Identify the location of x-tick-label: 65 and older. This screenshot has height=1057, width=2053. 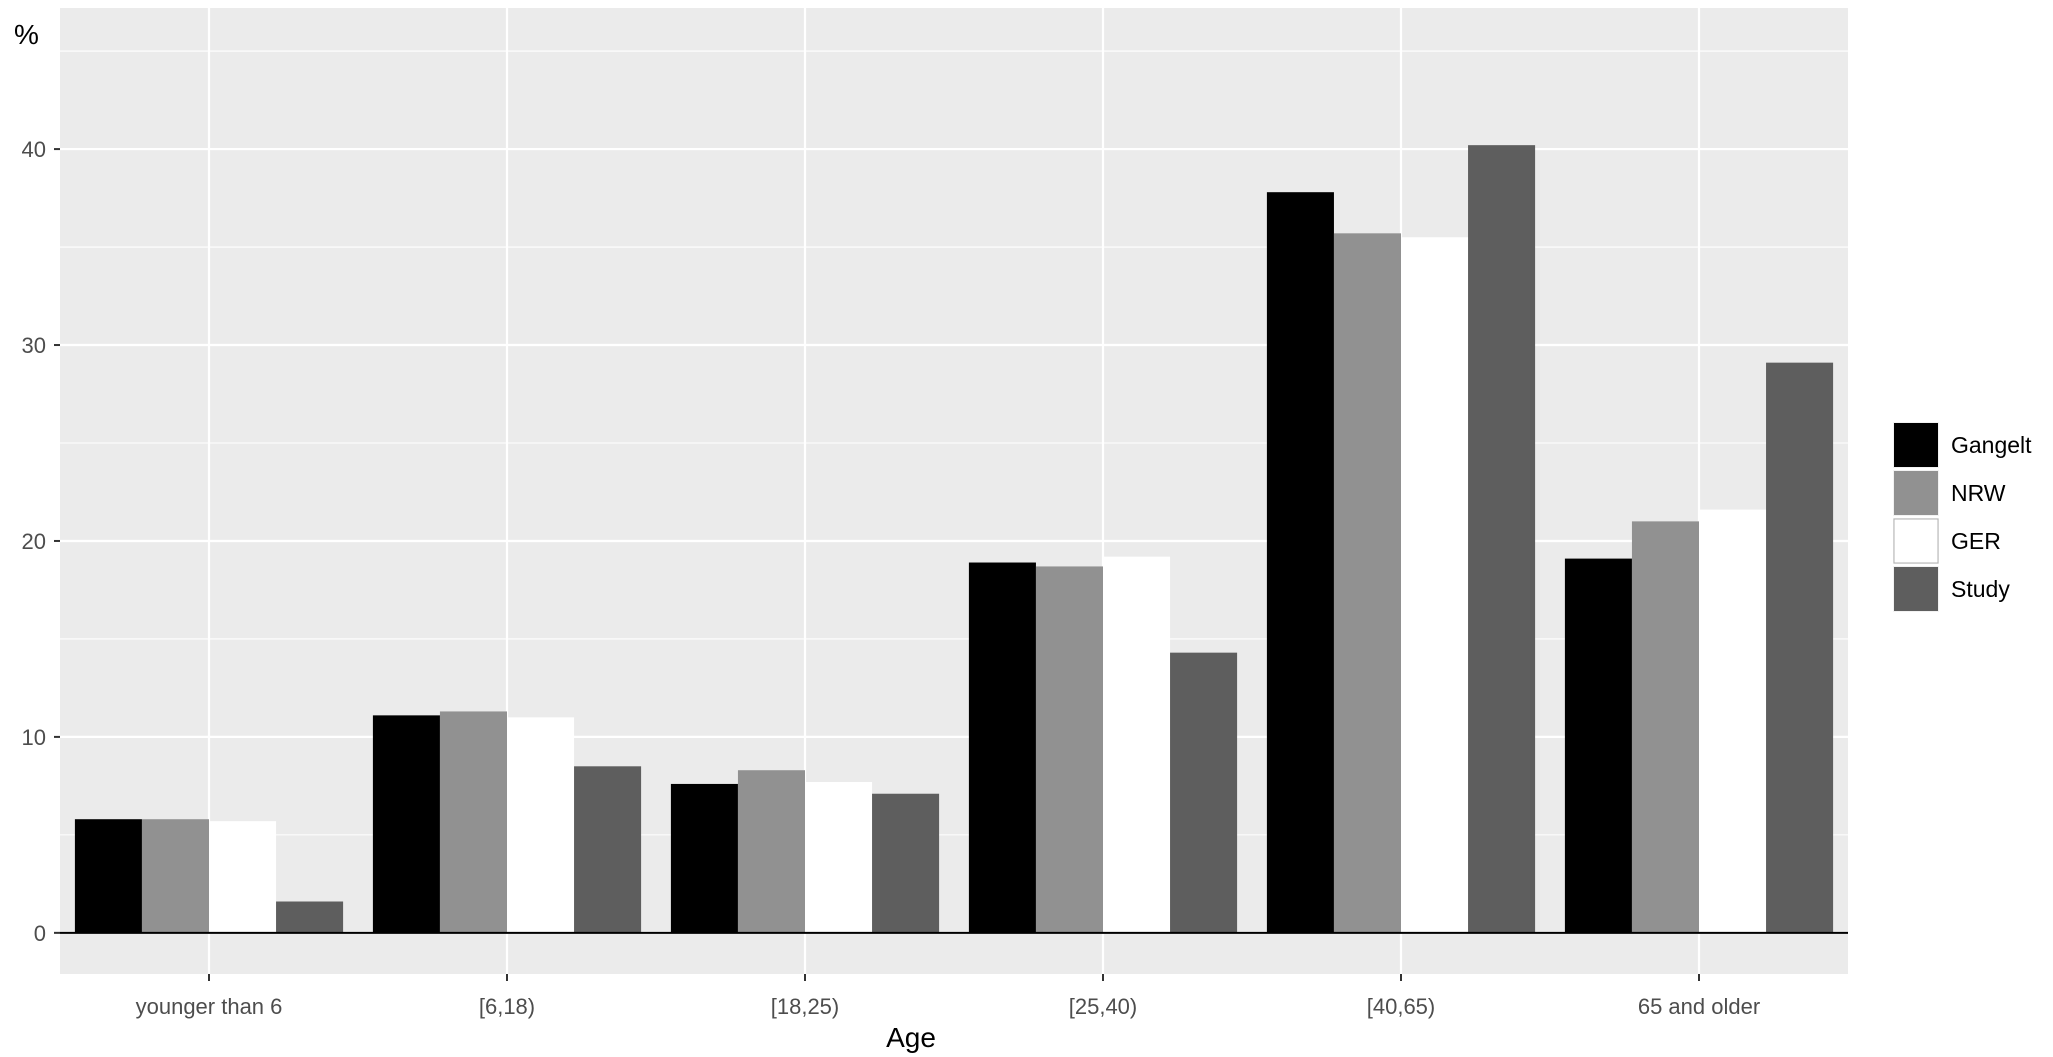
(1699, 1006).